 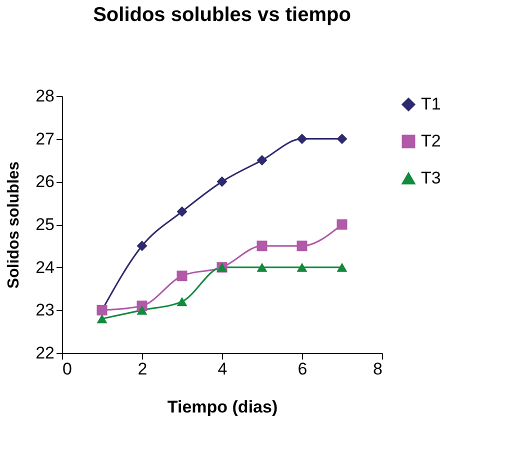 I want to click on x-tick-label: 4, so click(x=223, y=369).